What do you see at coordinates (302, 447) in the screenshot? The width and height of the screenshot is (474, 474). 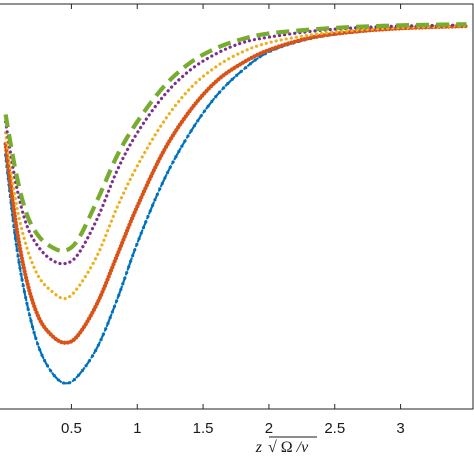 I see `x-axis-label-slash: /v` at bounding box center [302, 447].